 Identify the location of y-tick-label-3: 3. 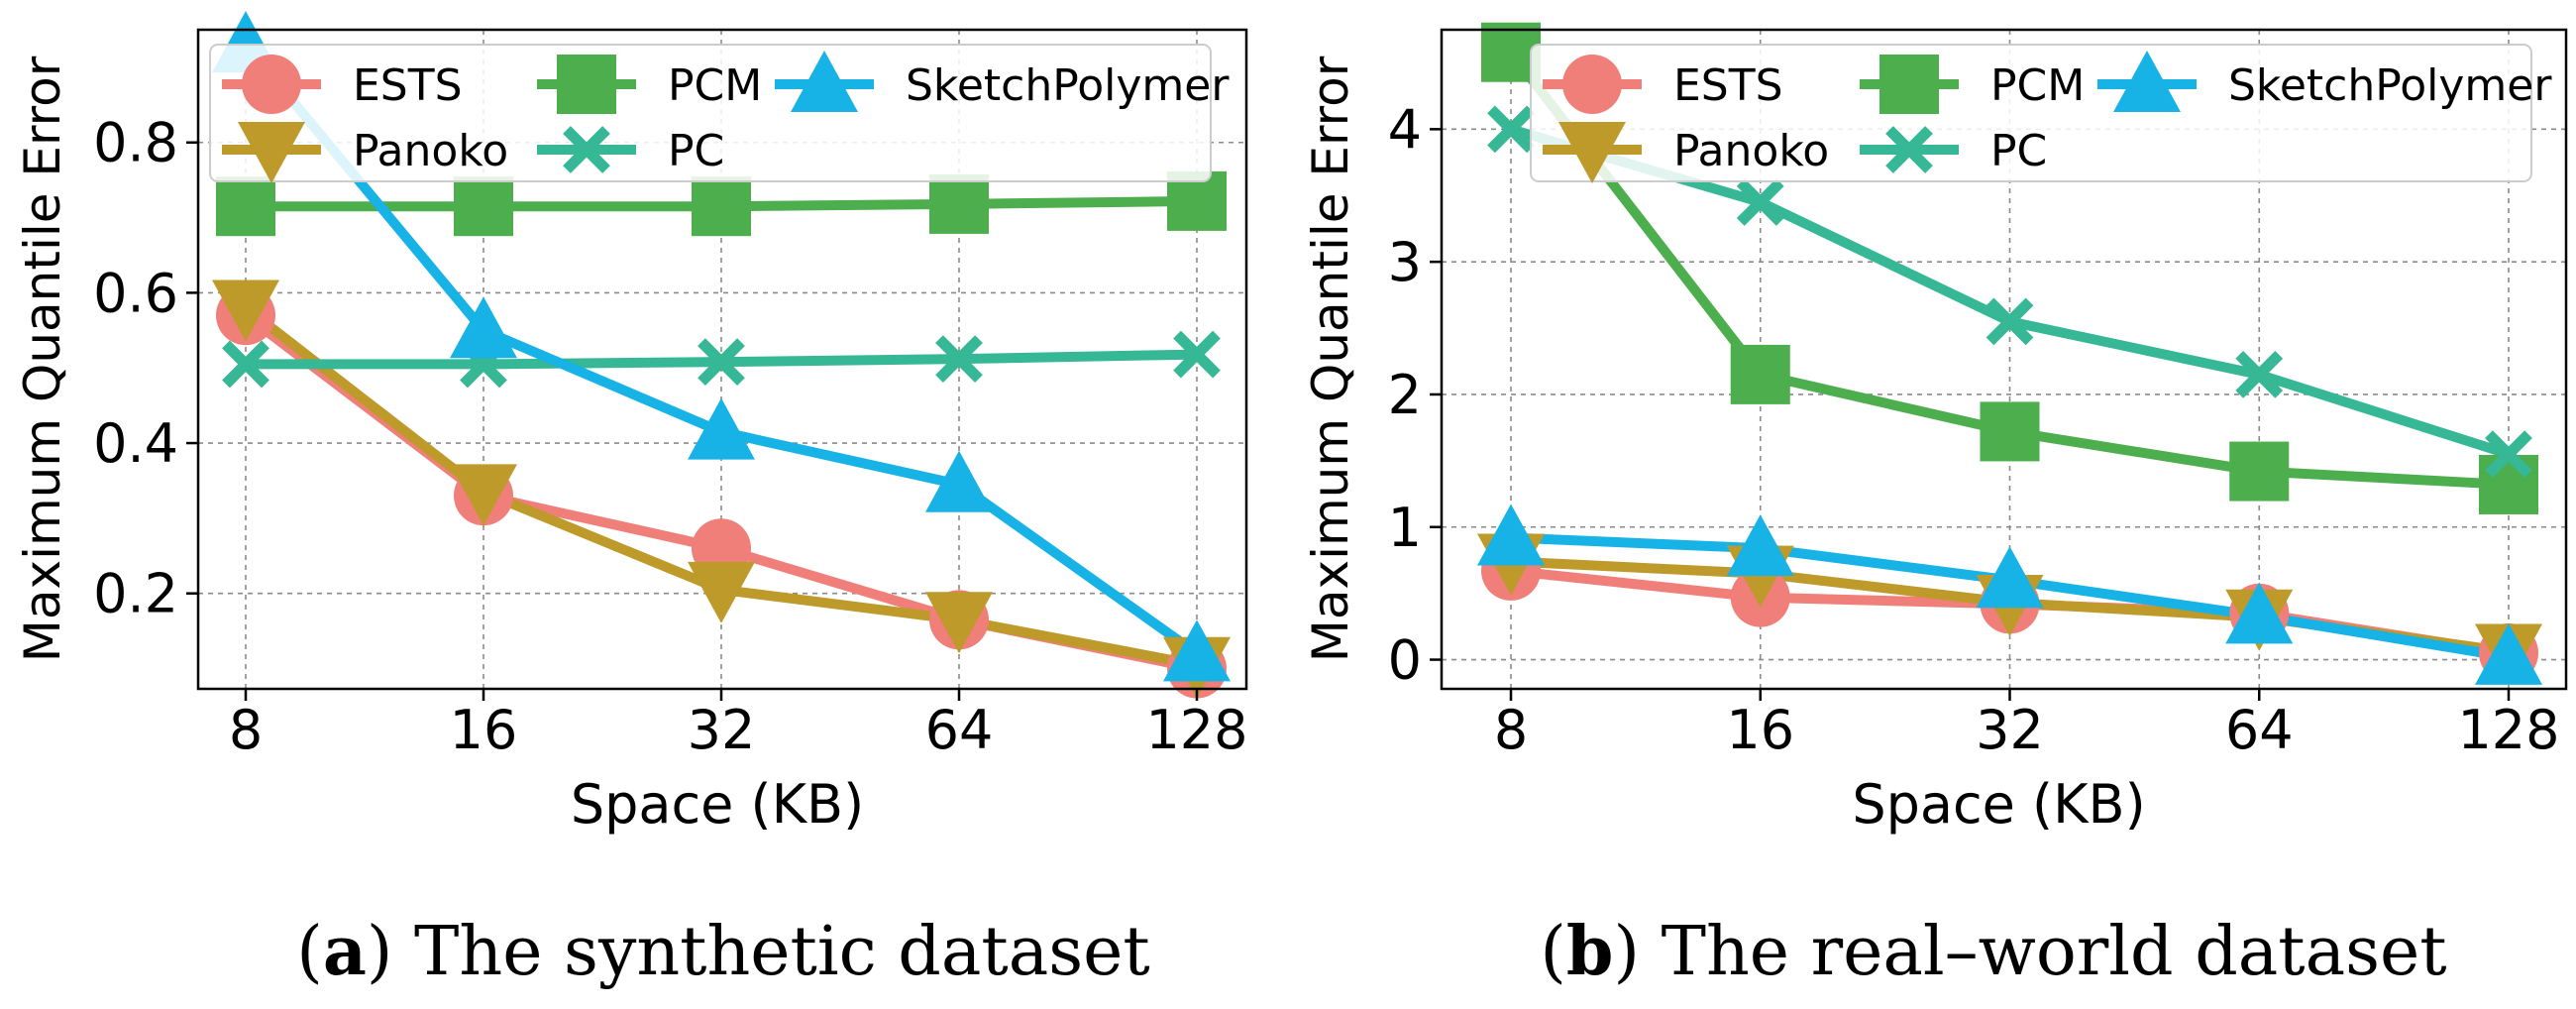
(1405, 262).